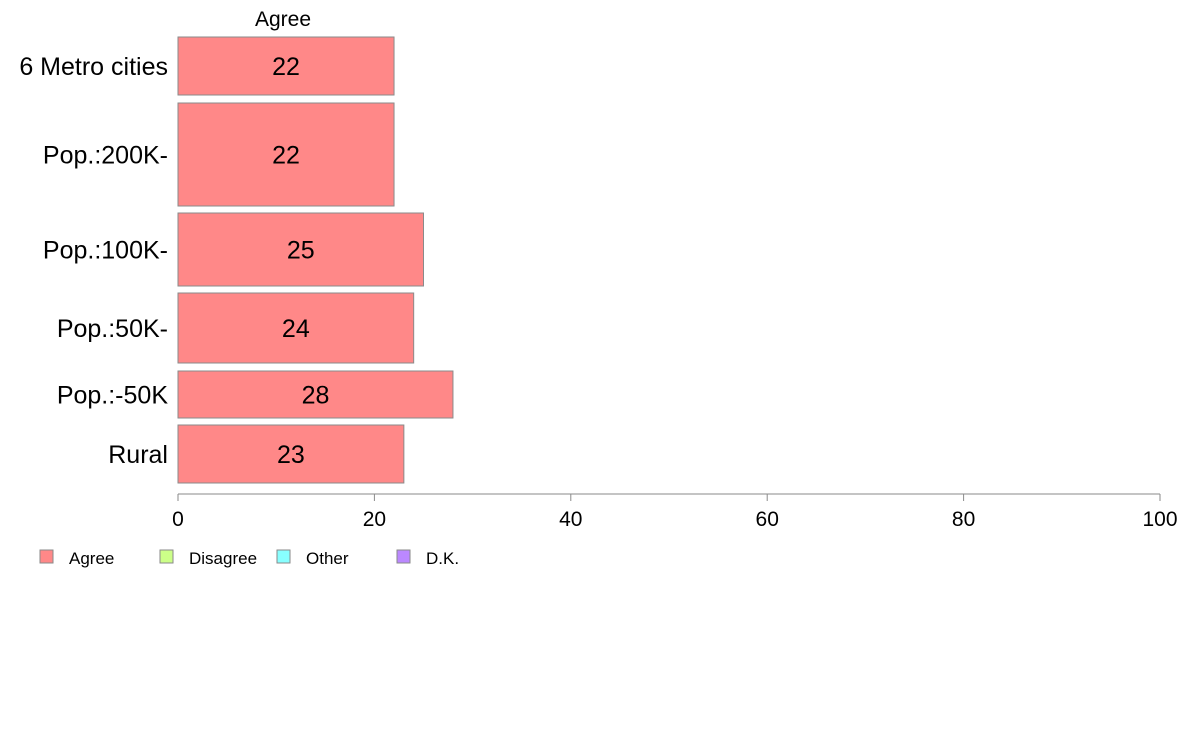 The height and width of the screenshot is (736, 1188). Describe the element at coordinates (105, 251) in the screenshot. I see `category-label: Pop.:100K-` at that location.